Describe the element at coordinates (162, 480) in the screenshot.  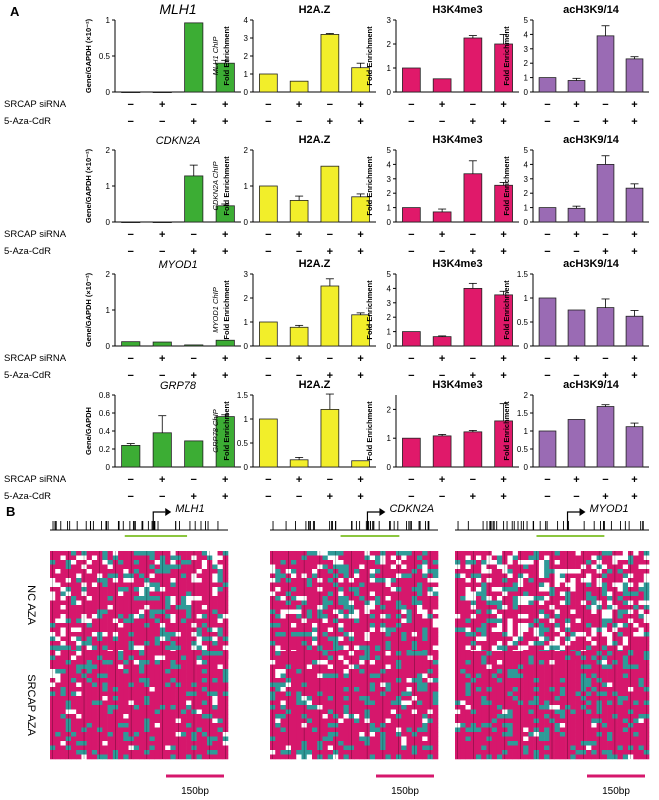
I see `srcap-sign: +` at that location.